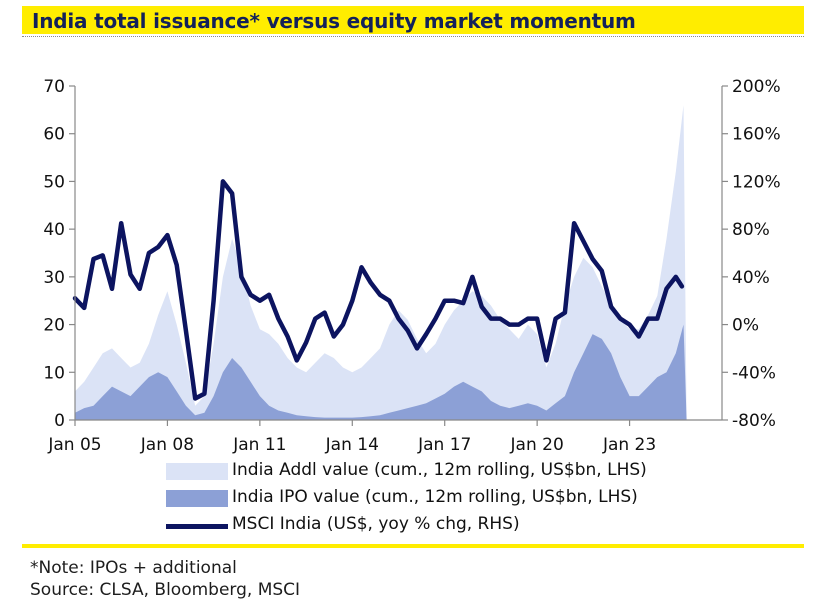  I want to click on legend-swatch-ipo, so click(197, 498).